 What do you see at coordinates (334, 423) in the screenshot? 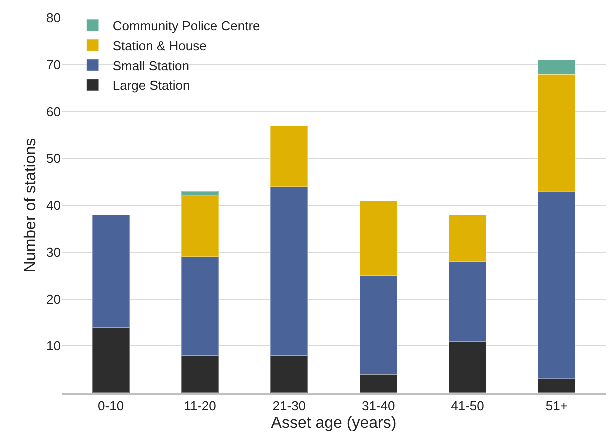
I see `x-axis-title: Asset age (years)` at bounding box center [334, 423].